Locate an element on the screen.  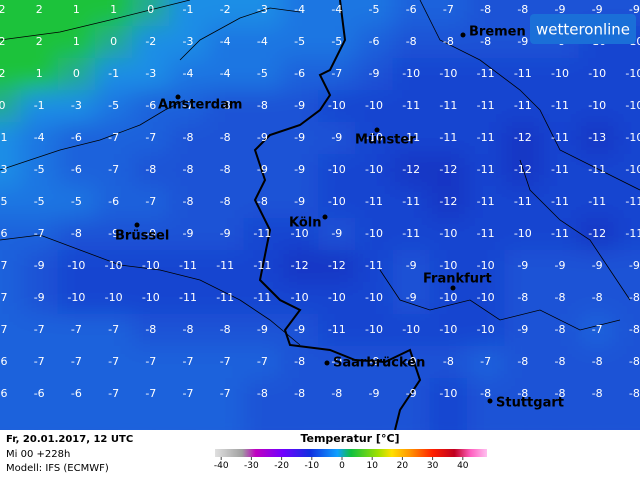
city-label: Frankfurt is located at coordinates (457, 279).